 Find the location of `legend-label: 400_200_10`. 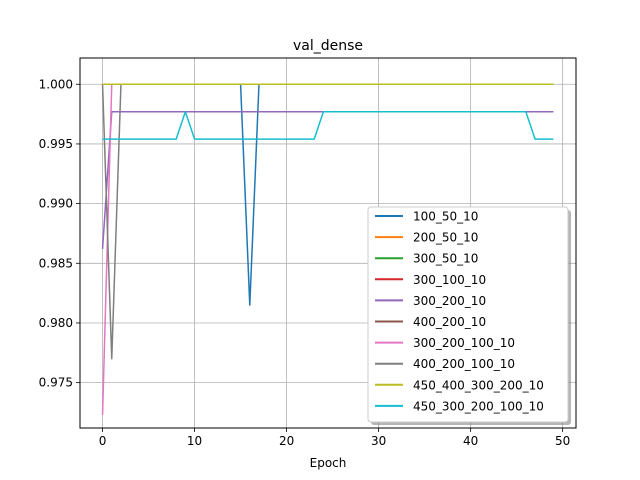

legend-label: 400_200_10 is located at coordinates (449, 322).